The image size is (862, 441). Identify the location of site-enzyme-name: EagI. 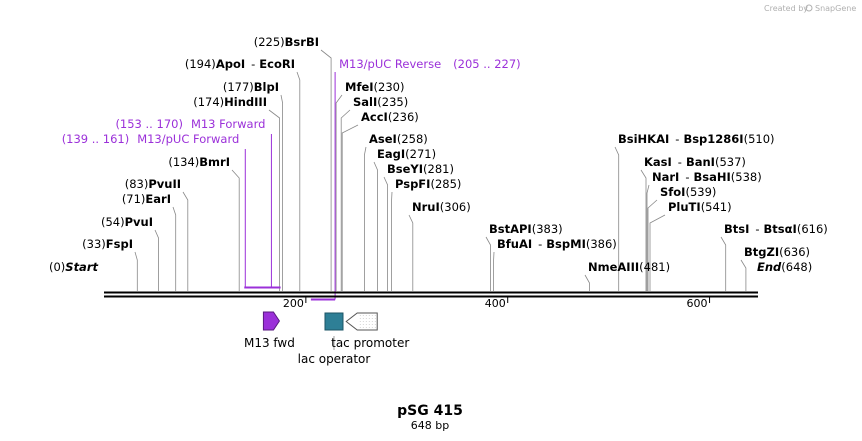
(391, 154).